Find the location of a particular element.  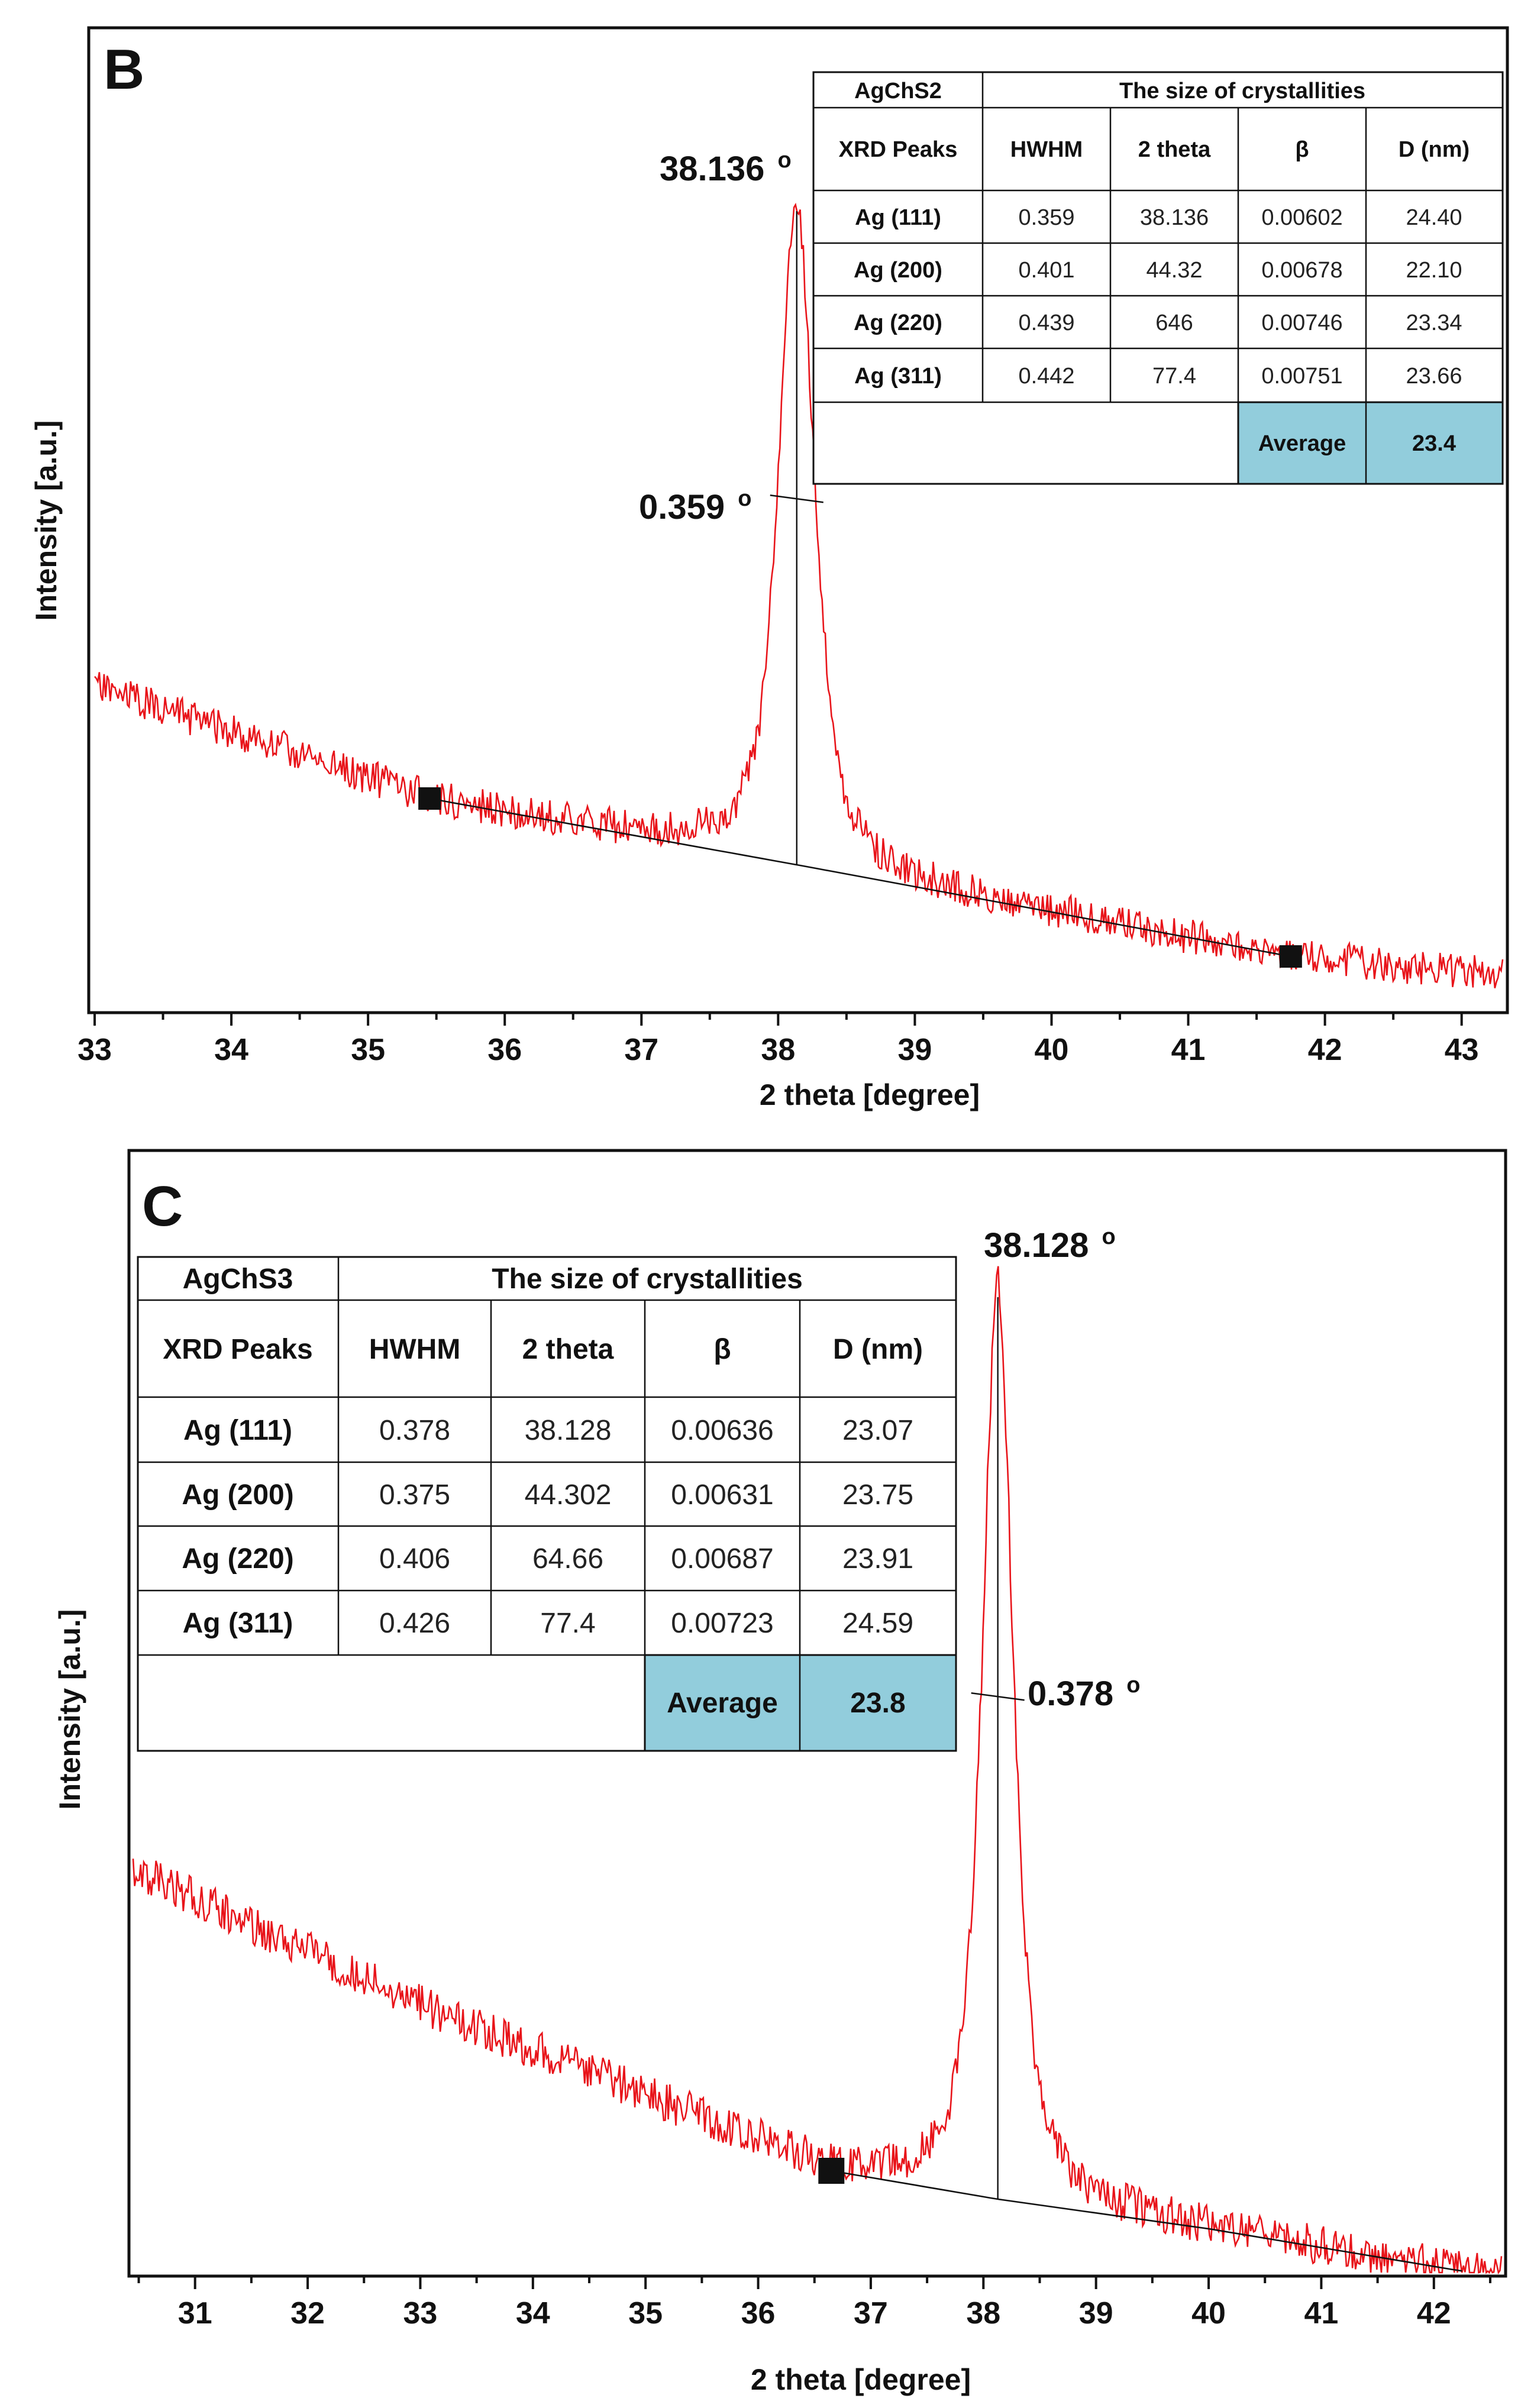

svg-text: 24.59 is located at coordinates (877, 1623).